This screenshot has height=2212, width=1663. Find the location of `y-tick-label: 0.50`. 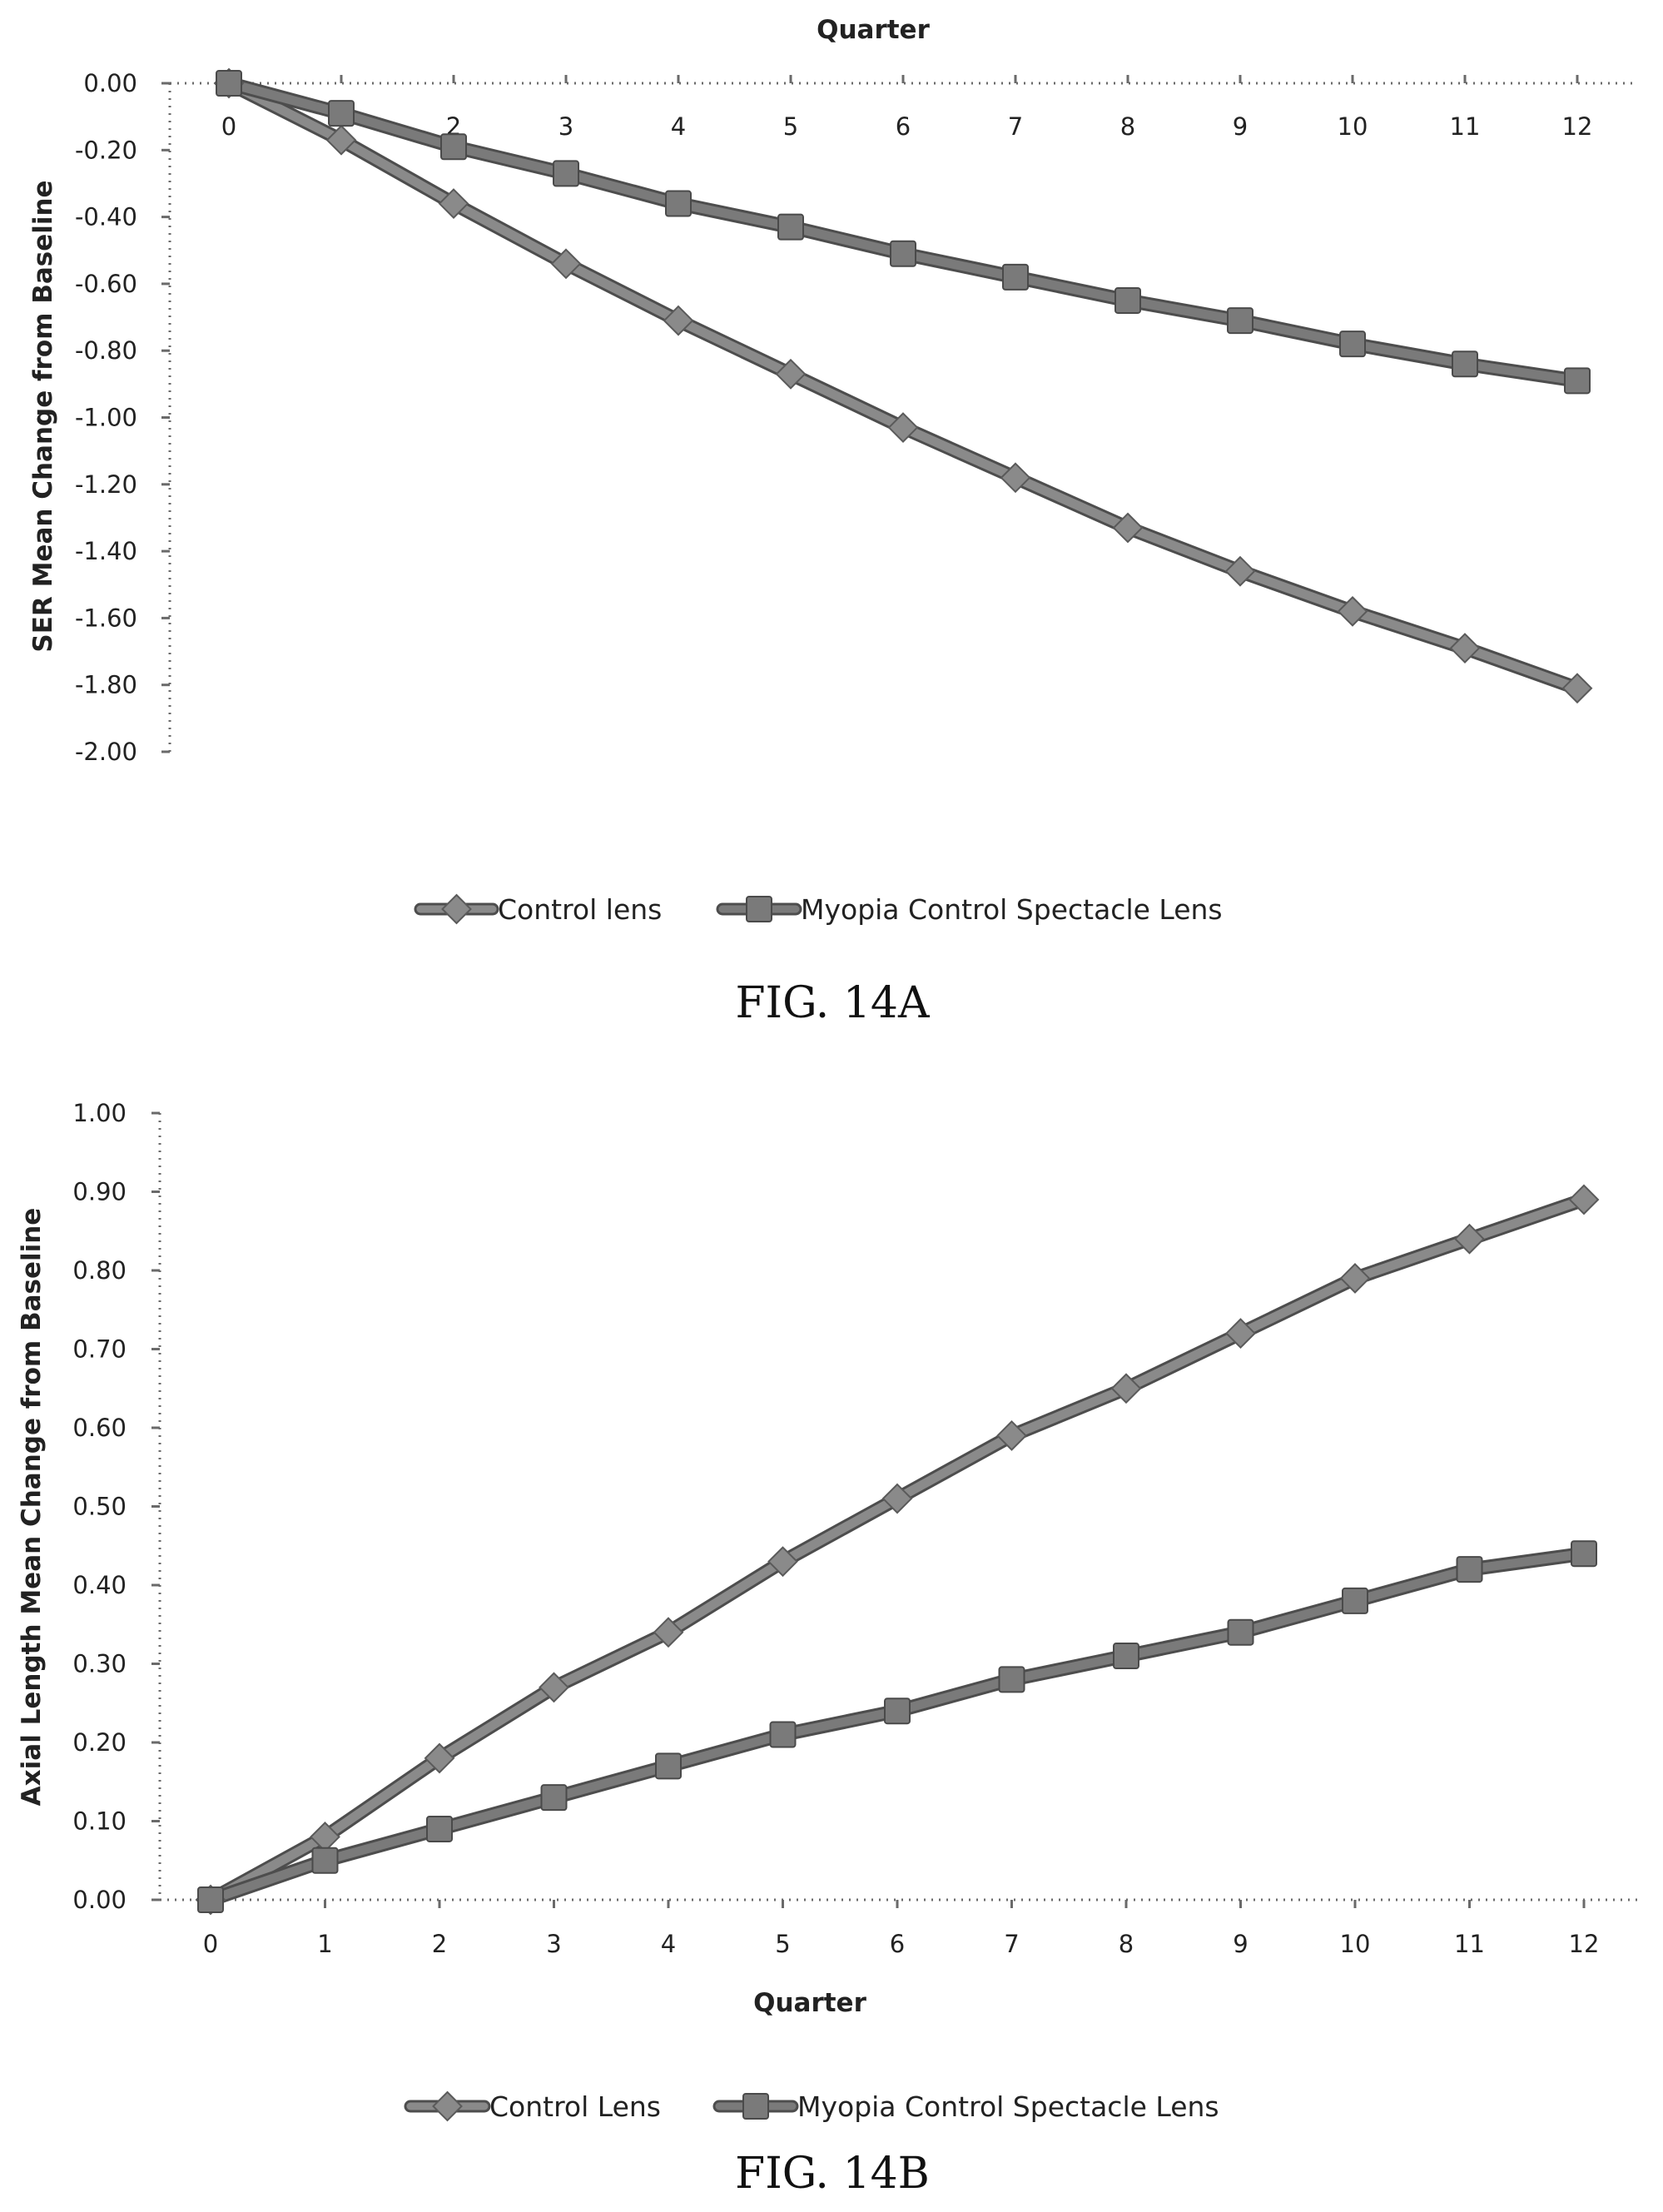

y-tick-label: 0.50 is located at coordinates (99, 1507).